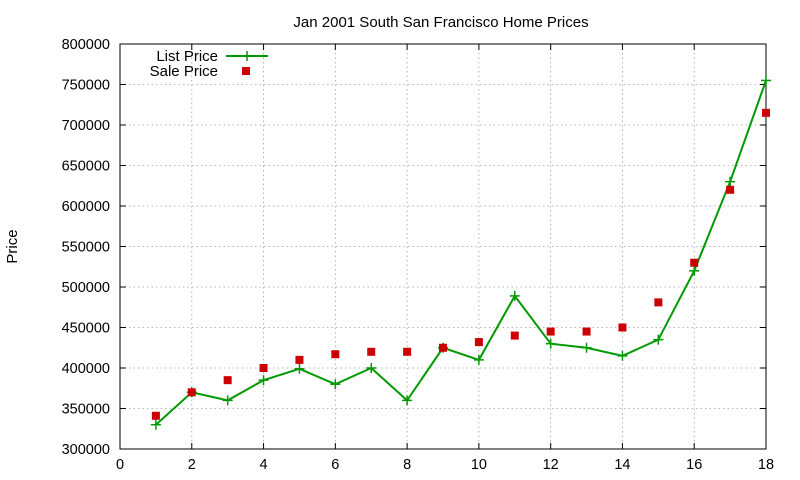 This screenshot has height=480, width=800. What do you see at coordinates (246, 71) in the screenshot?
I see `legend-marker-sale-price` at bounding box center [246, 71].